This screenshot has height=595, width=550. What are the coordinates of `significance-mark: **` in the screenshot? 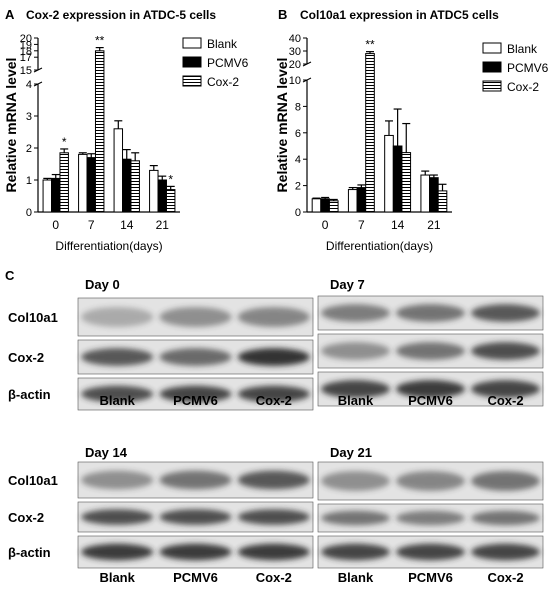 It's located at (100, 41).